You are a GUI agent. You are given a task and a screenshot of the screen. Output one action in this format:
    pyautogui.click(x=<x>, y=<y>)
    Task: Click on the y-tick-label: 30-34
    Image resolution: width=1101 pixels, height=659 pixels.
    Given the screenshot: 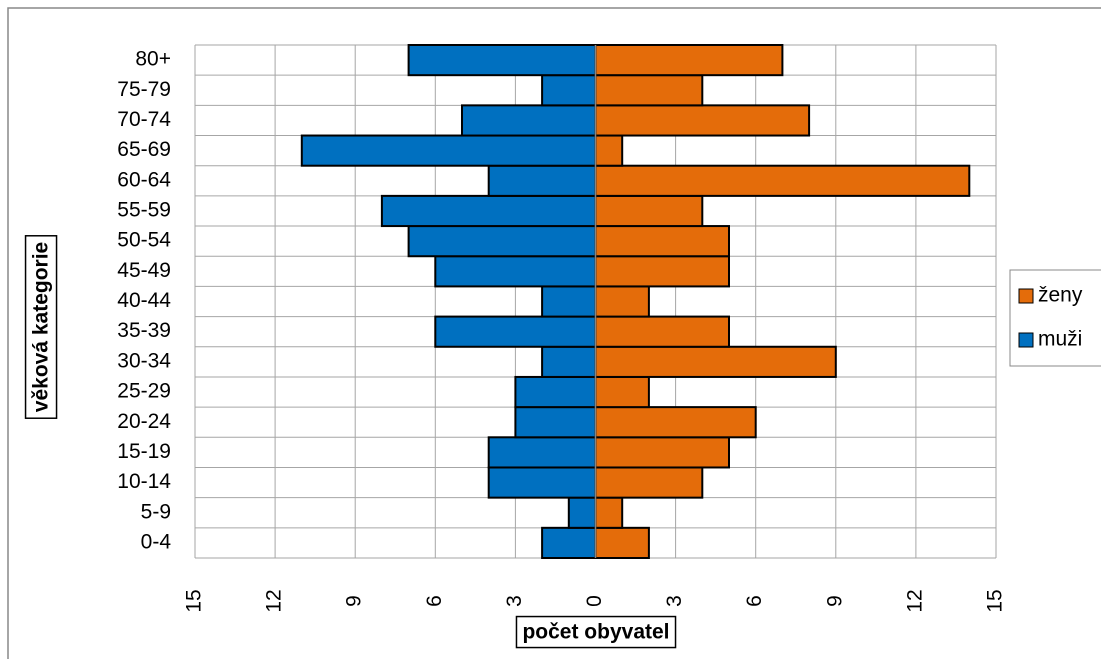 What is the action you would take?
    pyautogui.click(x=144, y=360)
    